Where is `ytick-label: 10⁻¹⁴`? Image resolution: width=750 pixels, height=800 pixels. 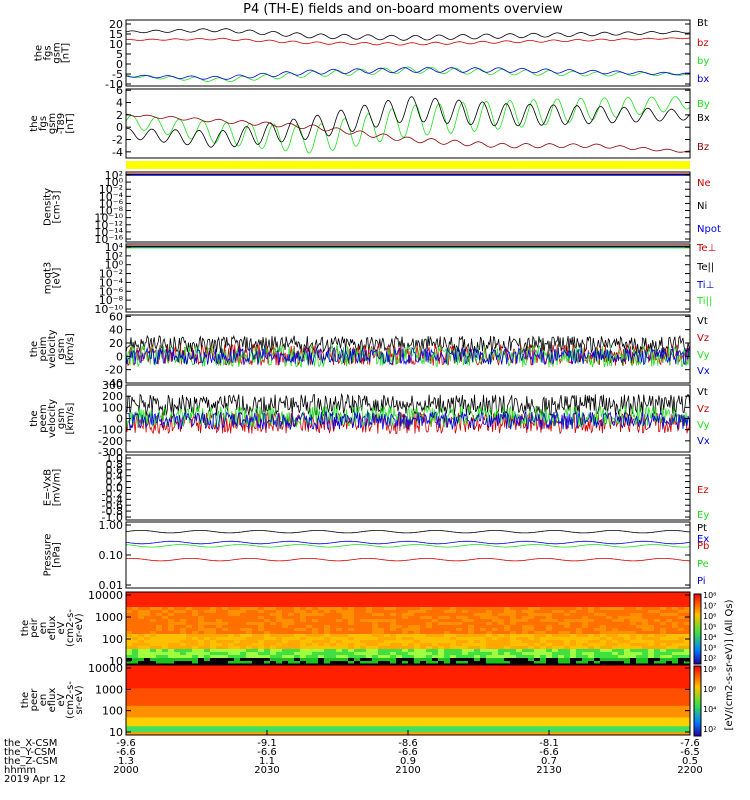
ytick-label: 10⁻¹⁴ is located at coordinates (108, 232).